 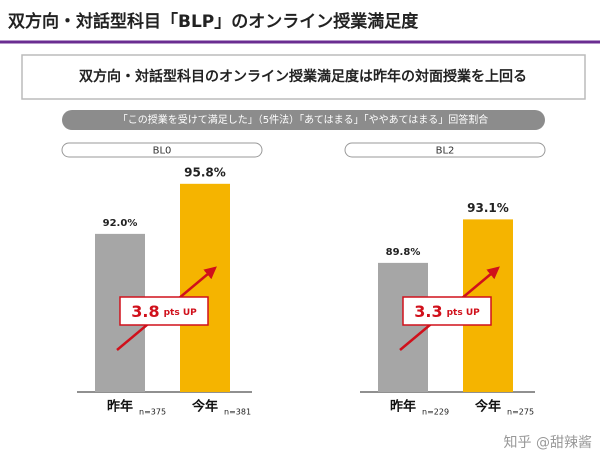 I want to click on sample-size: n=229, so click(x=435, y=412).